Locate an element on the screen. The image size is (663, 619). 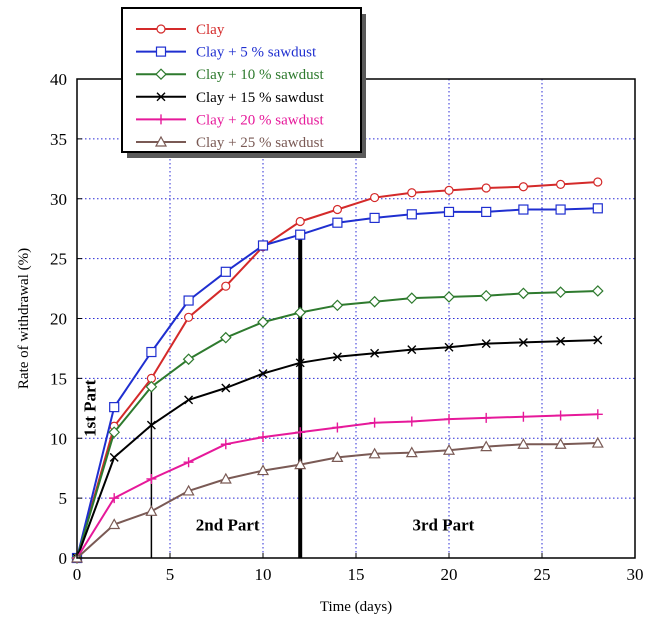
legend-label: Clay + 20 % sawdust is located at coordinates (260, 120).